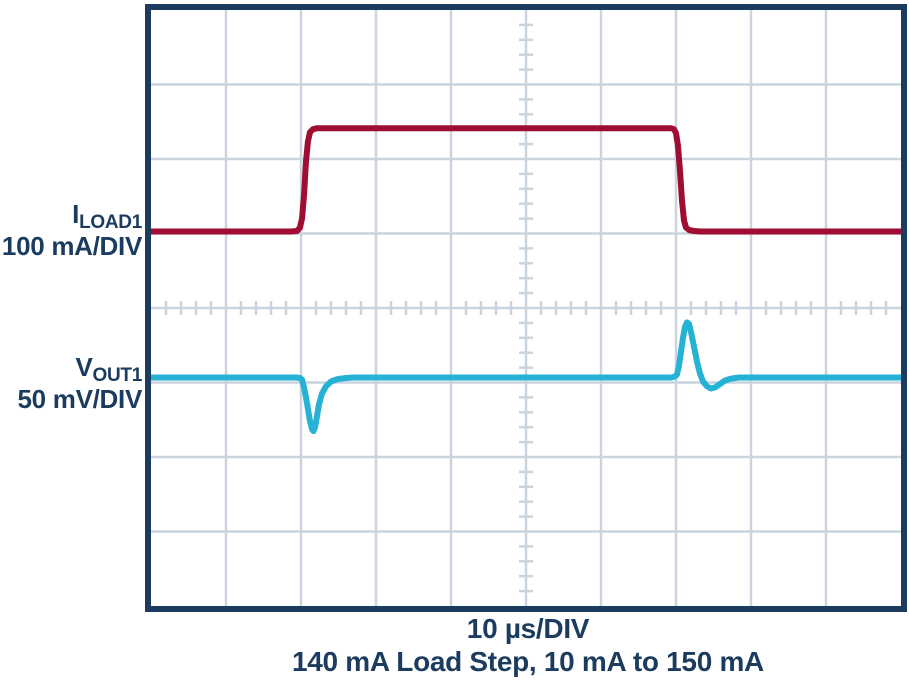  Describe the element at coordinates (71, 246) in the screenshot. I see `iload-trace-scale: 100 mA/DIV` at that location.